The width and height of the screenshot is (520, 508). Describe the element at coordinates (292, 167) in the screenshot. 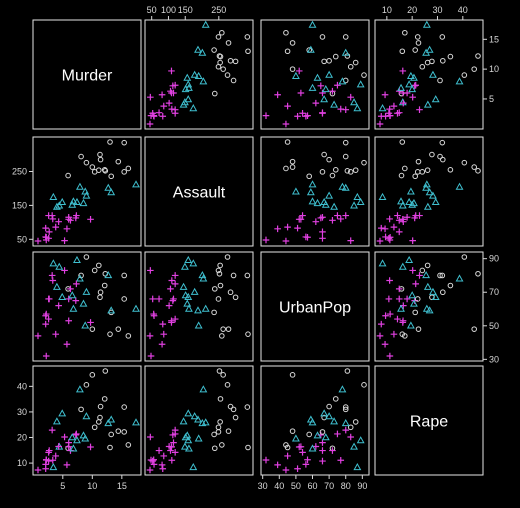

I see `point-white-circle-2-assault-vs-urbanpop` at that location.